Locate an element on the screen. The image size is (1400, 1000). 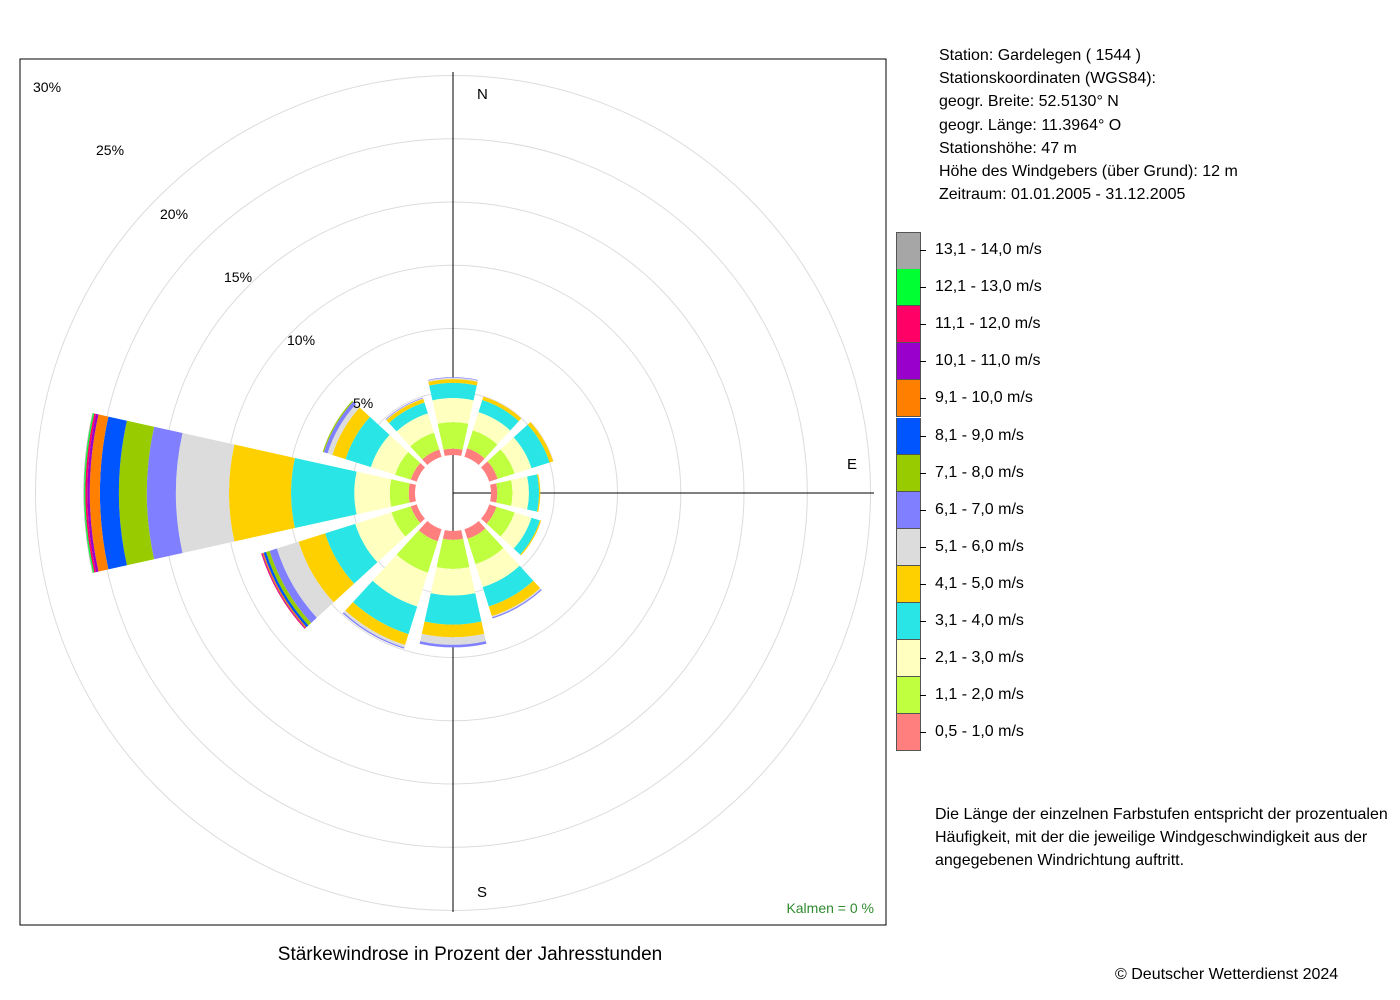
legend-label: 11,1 - 12,0 m/s is located at coordinates (988, 324).